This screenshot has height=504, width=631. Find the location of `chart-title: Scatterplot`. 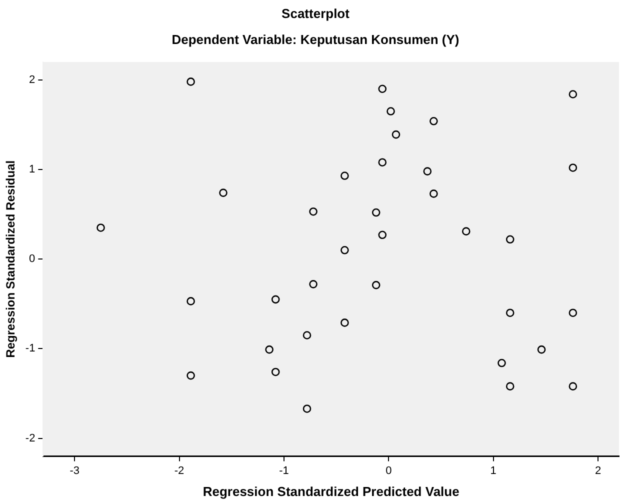

chart-title: Scatterplot is located at coordinates (315, 13).